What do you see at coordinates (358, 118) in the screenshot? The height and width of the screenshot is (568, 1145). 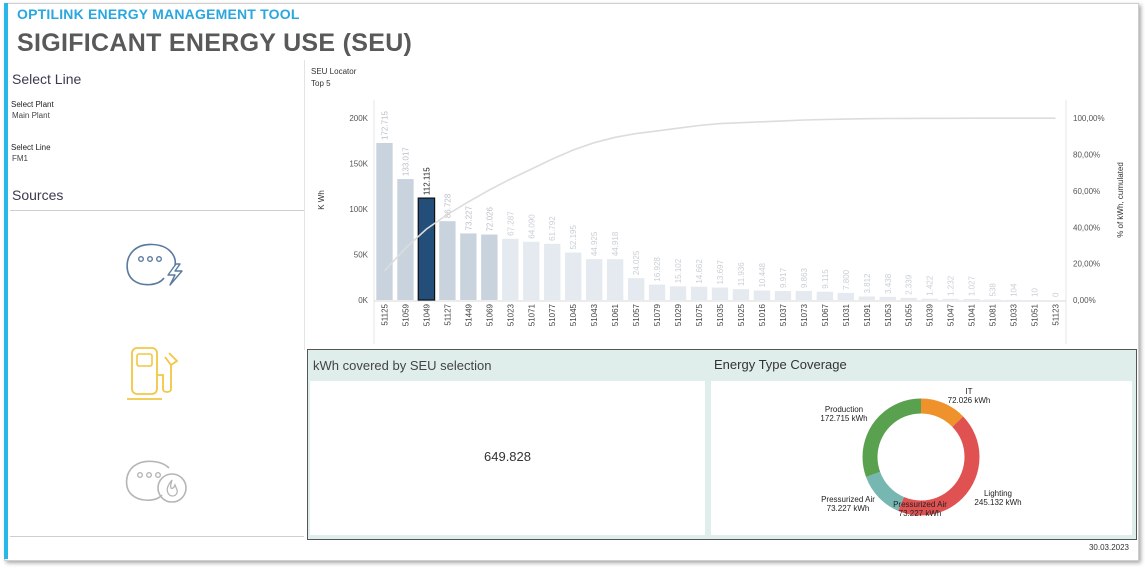 I see `y-tick-label: 200K` at bounding box center [358, 118].